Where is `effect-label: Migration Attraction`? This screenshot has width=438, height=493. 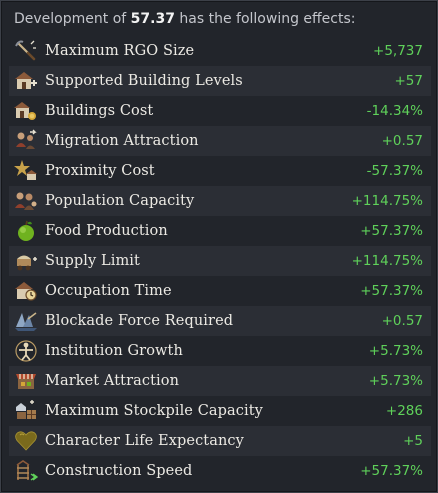 effect-label: Migration Attraction is located at coordinates (122, 141).